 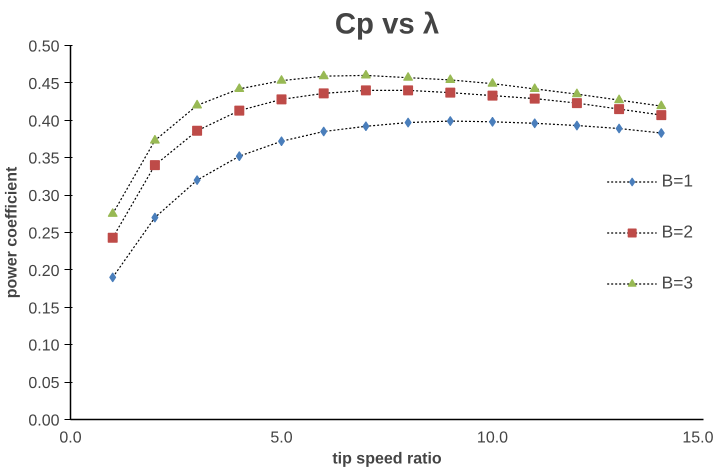 I want to click on y-tick-label: 0.30, so click(x=44, y=197).